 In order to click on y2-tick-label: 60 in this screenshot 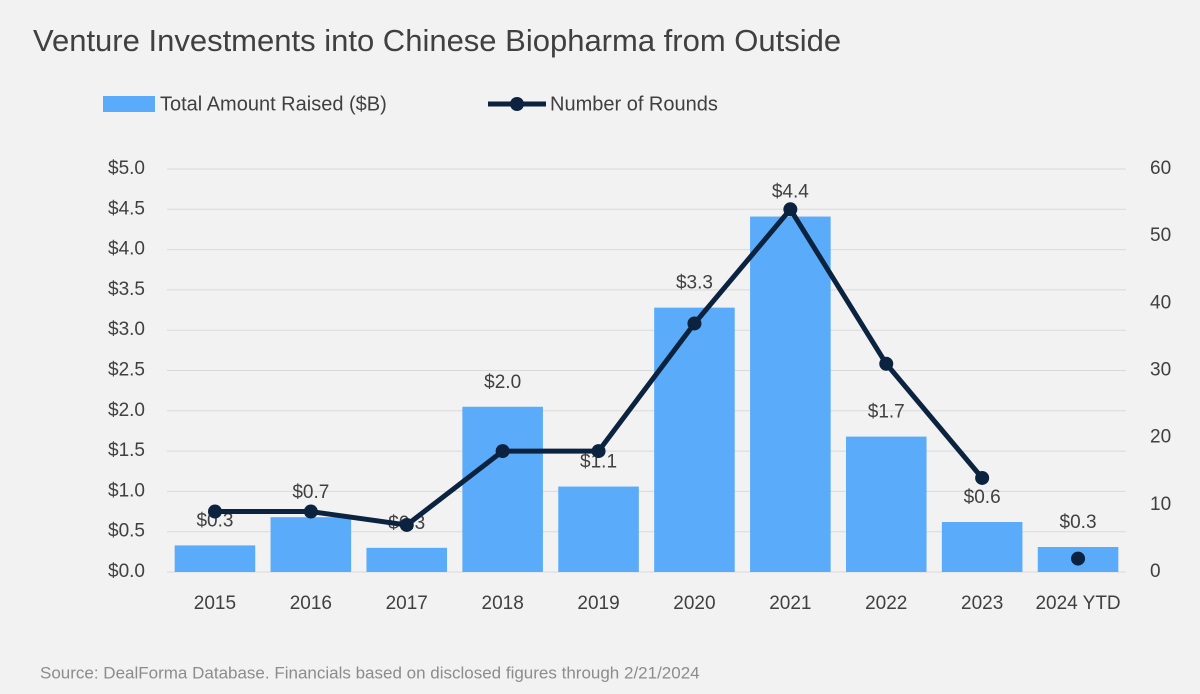, I will do `click(1160, 168)`.